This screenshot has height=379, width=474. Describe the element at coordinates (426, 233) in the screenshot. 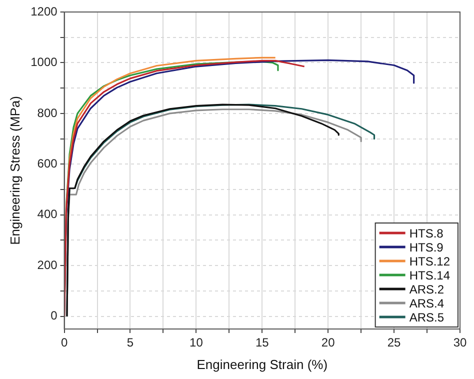

I see `legend-label: HTS.8` at that location.